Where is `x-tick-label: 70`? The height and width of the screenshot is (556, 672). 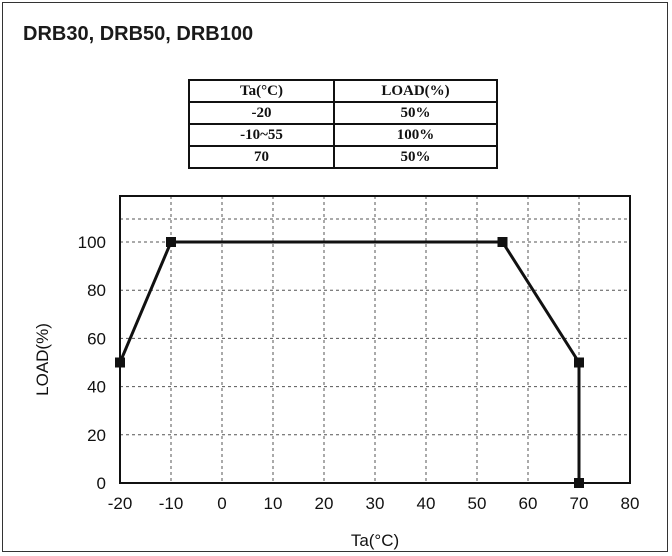
x-tick-label: 70 is located at coordinates (579, 503).